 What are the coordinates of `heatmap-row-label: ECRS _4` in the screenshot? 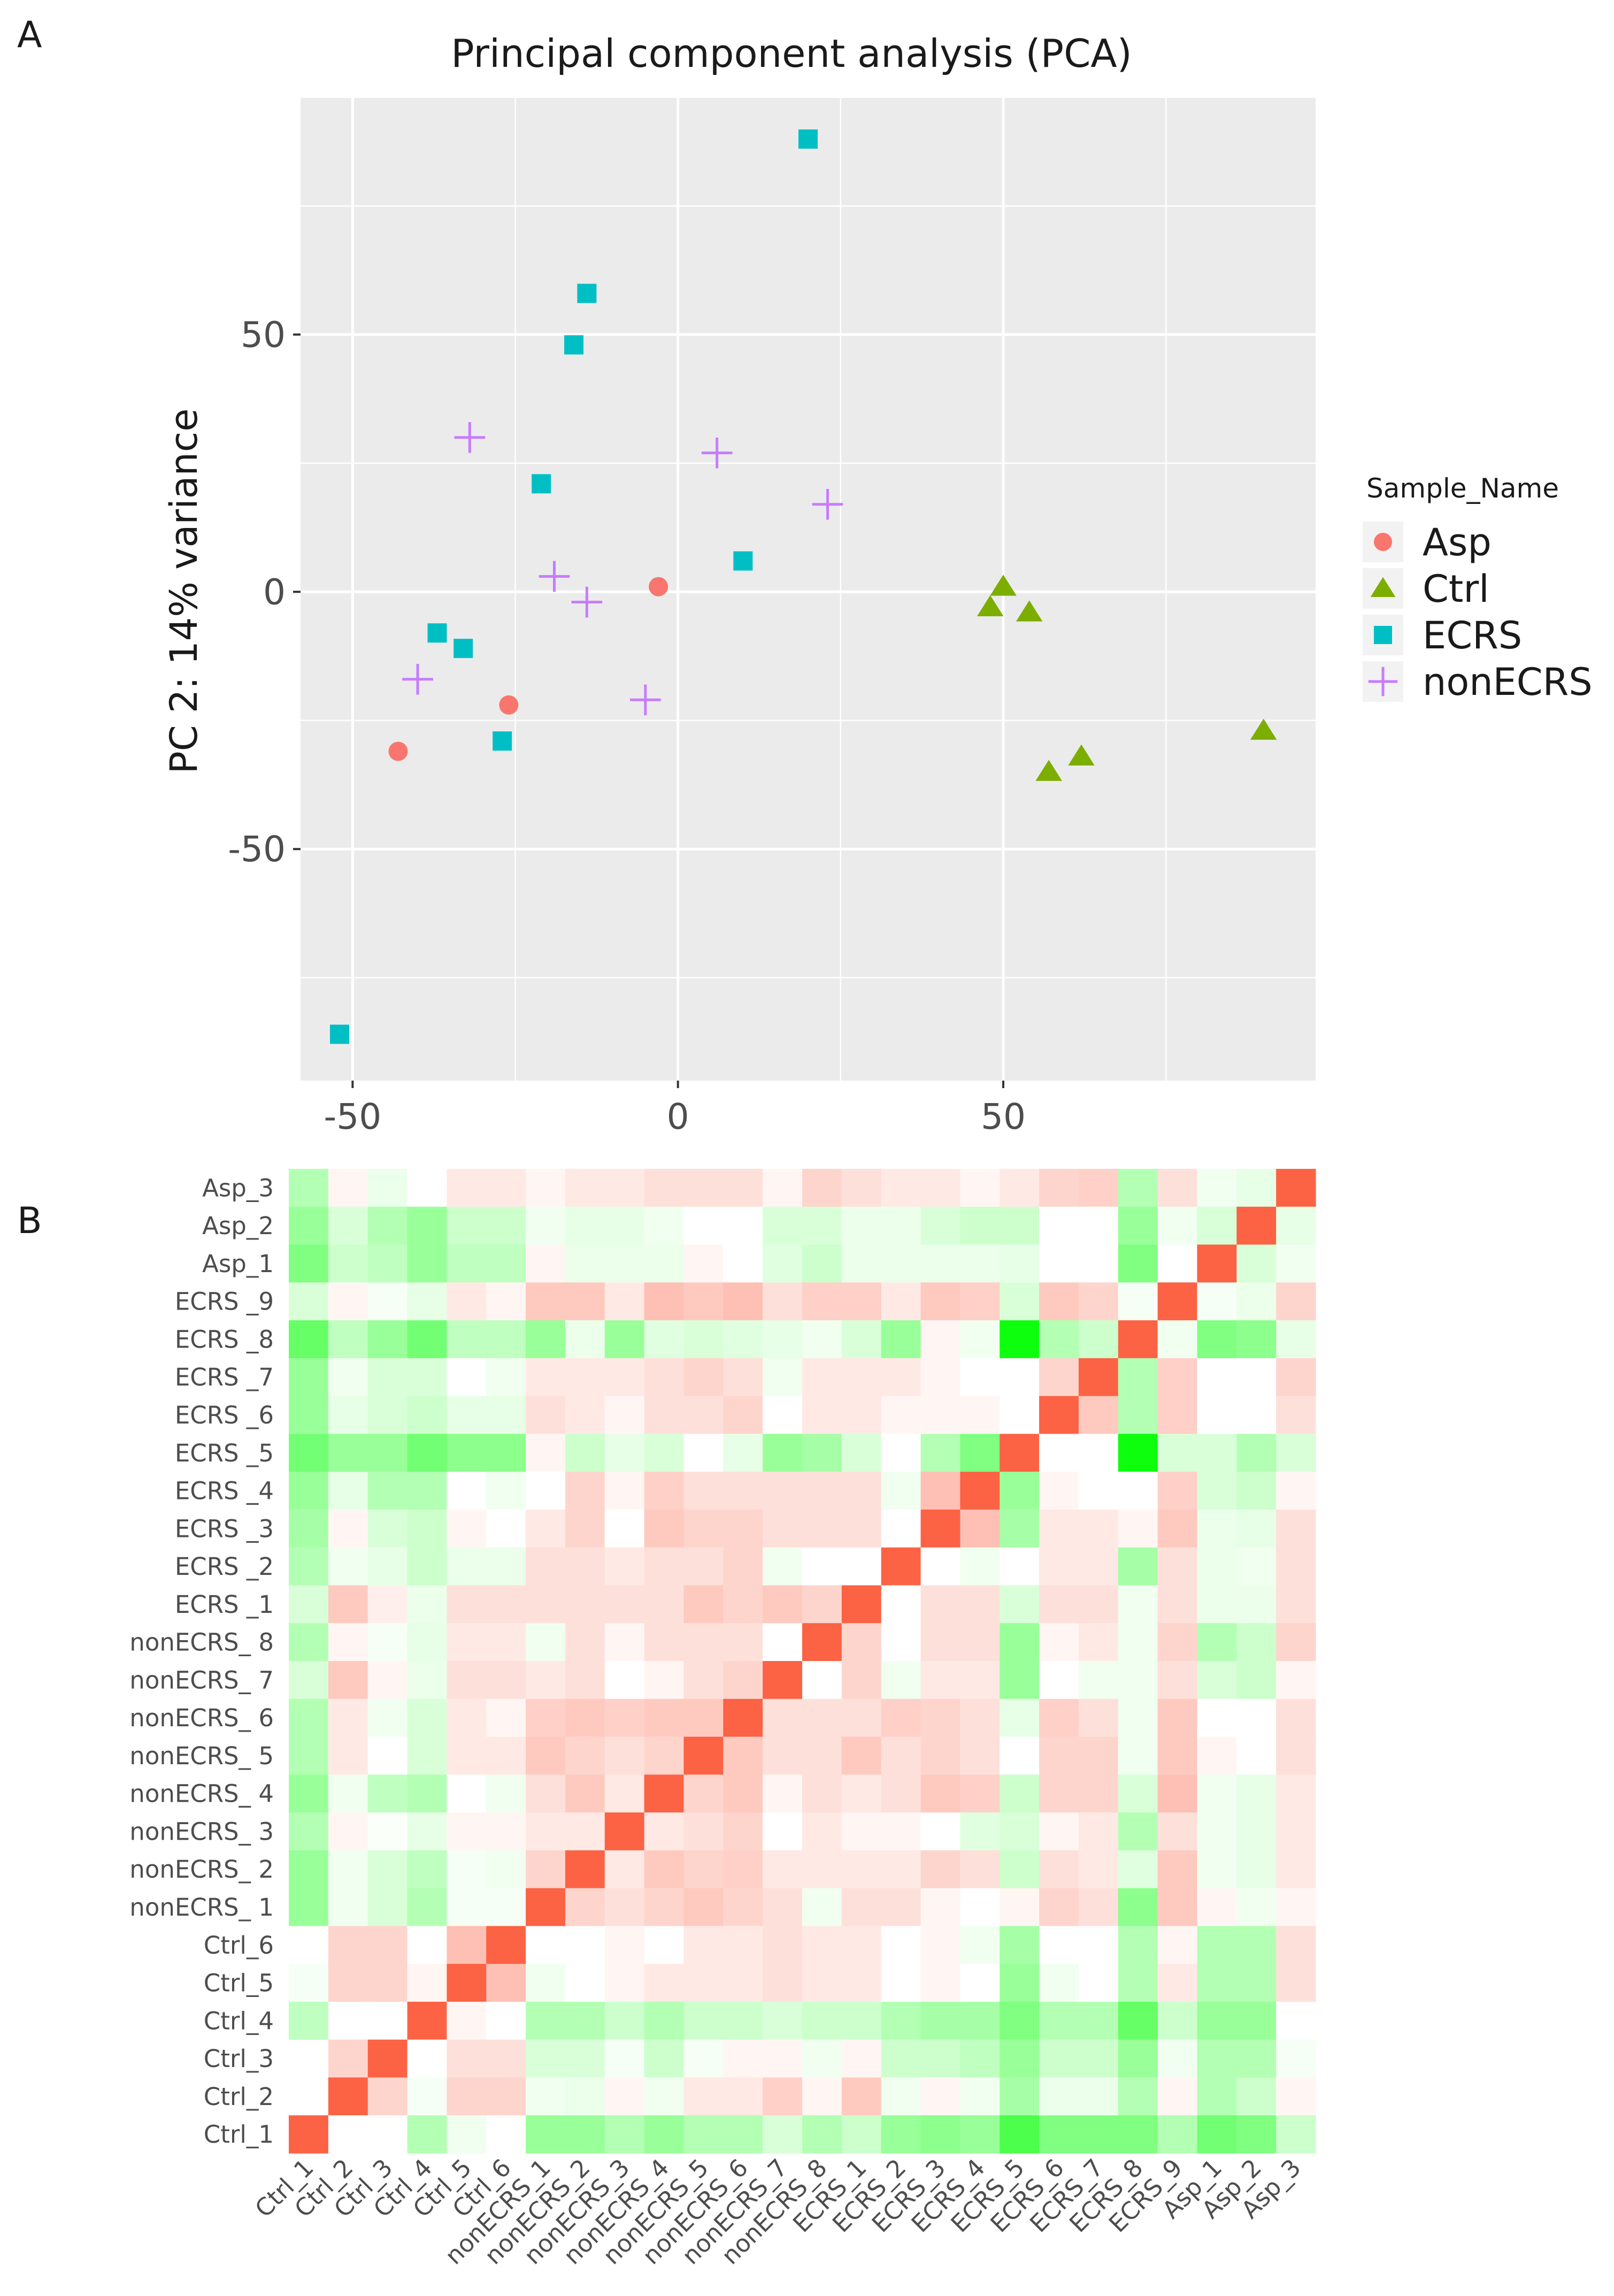 It's located at (224, 1491).